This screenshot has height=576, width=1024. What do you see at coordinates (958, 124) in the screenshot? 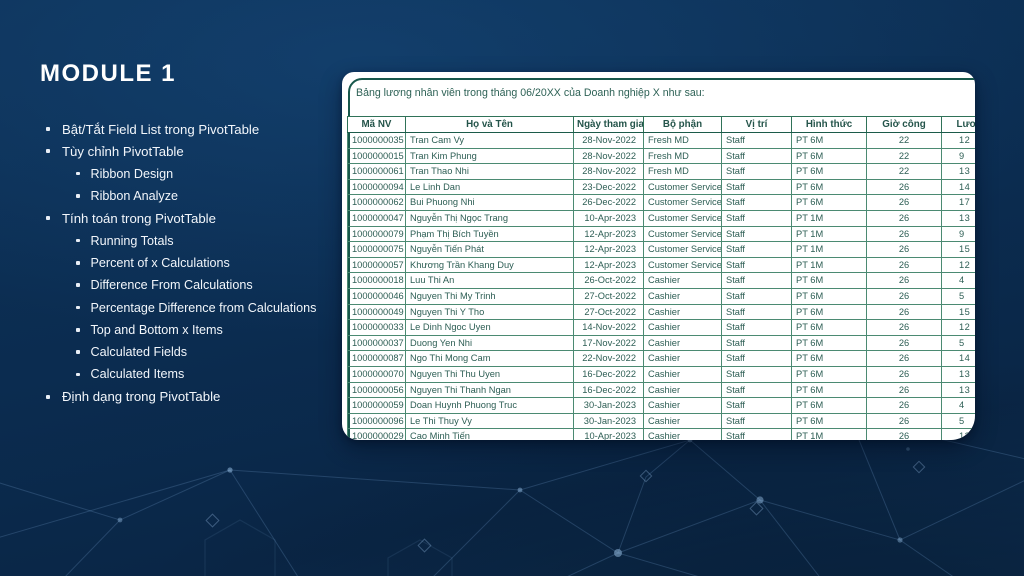
I see `column-header: Lương` at bounding box center [958, 124].